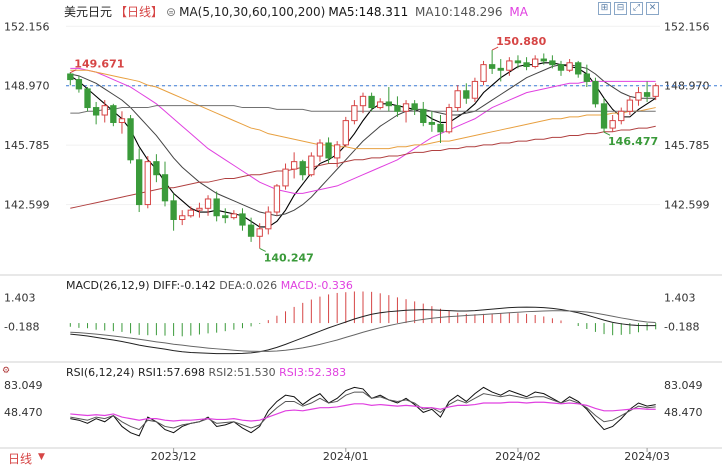  What do you see at coordinates (27, 205) in the screenshot?
I see `price-y-tick-left: 142.599` at bounding box center [27, 205].